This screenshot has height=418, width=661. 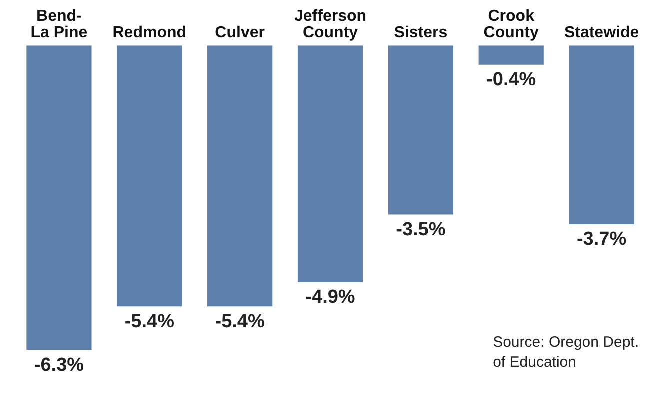 I want to click on data-label: -0.4%, so click(x=511, y=80).